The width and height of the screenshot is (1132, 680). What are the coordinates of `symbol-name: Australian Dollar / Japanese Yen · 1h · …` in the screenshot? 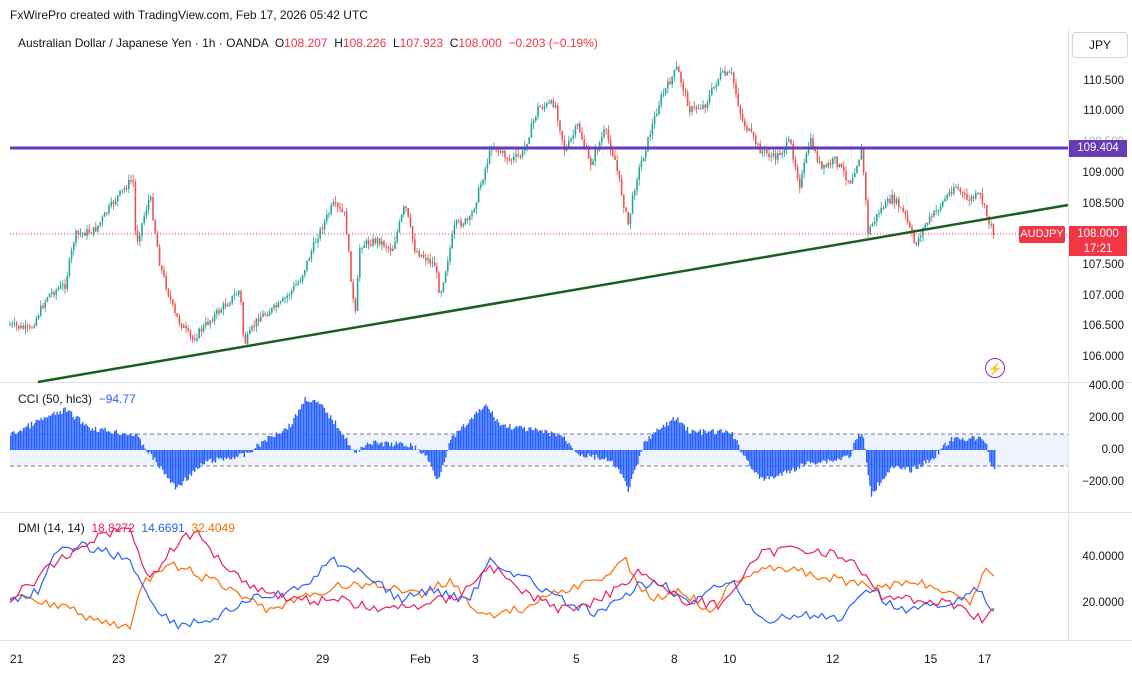 It's located at (143, 43).